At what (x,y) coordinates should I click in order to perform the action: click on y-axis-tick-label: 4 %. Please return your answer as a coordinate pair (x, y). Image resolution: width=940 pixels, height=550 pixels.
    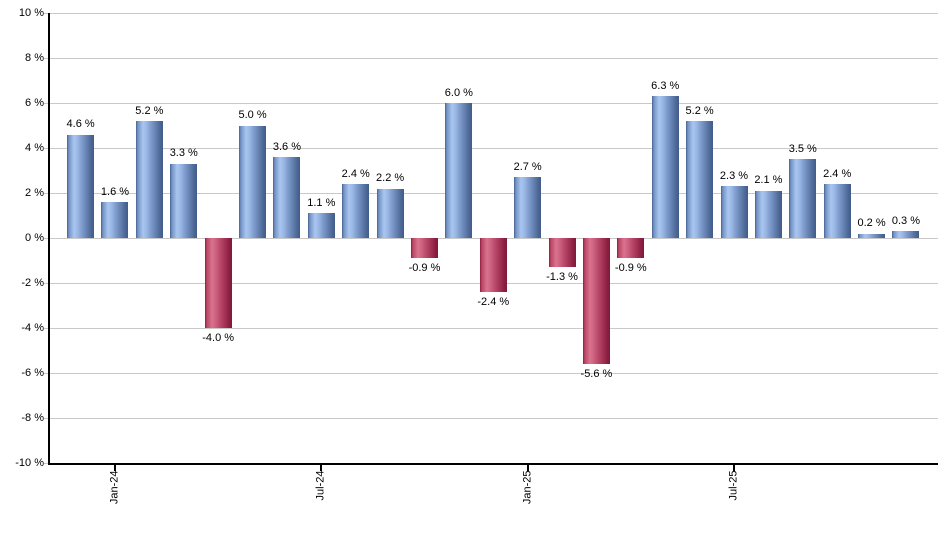
    Looking at the image, I should click on (34, 147).